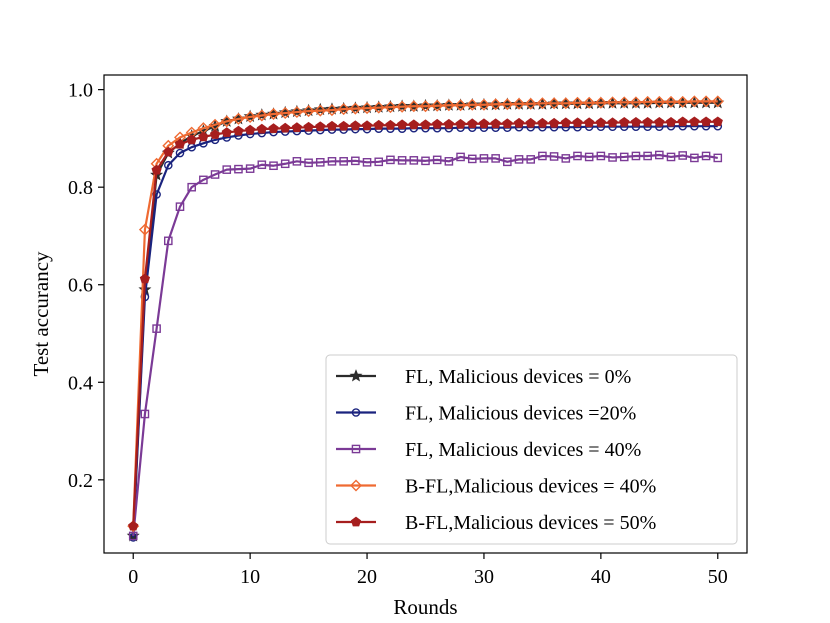  What do you see at coordinates (80, 91) in the screenshot?
I see `y-tick-label: 1.0` at bounding box center [80, 91].